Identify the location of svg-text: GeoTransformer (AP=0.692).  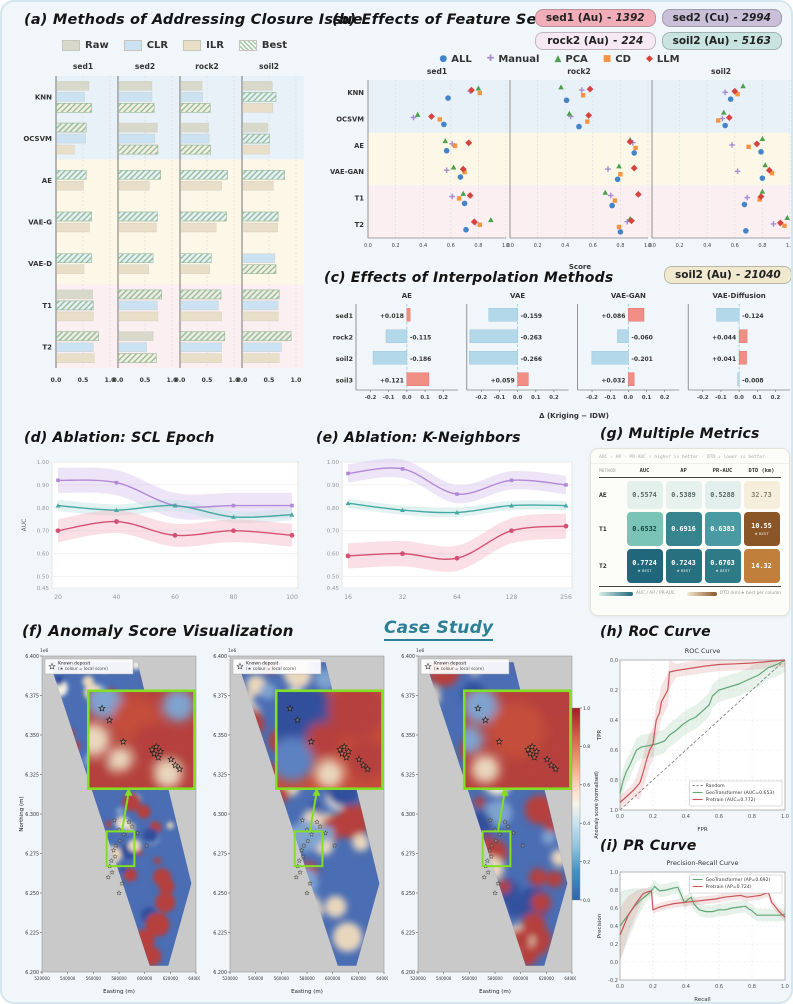
(738, 880).